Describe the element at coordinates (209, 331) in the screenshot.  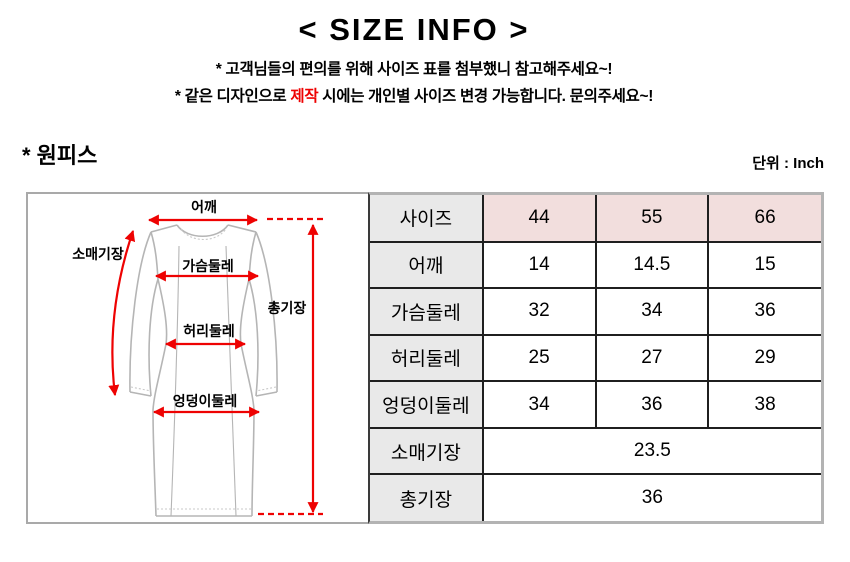
I see `waist-label: 허리둘레` at that location.